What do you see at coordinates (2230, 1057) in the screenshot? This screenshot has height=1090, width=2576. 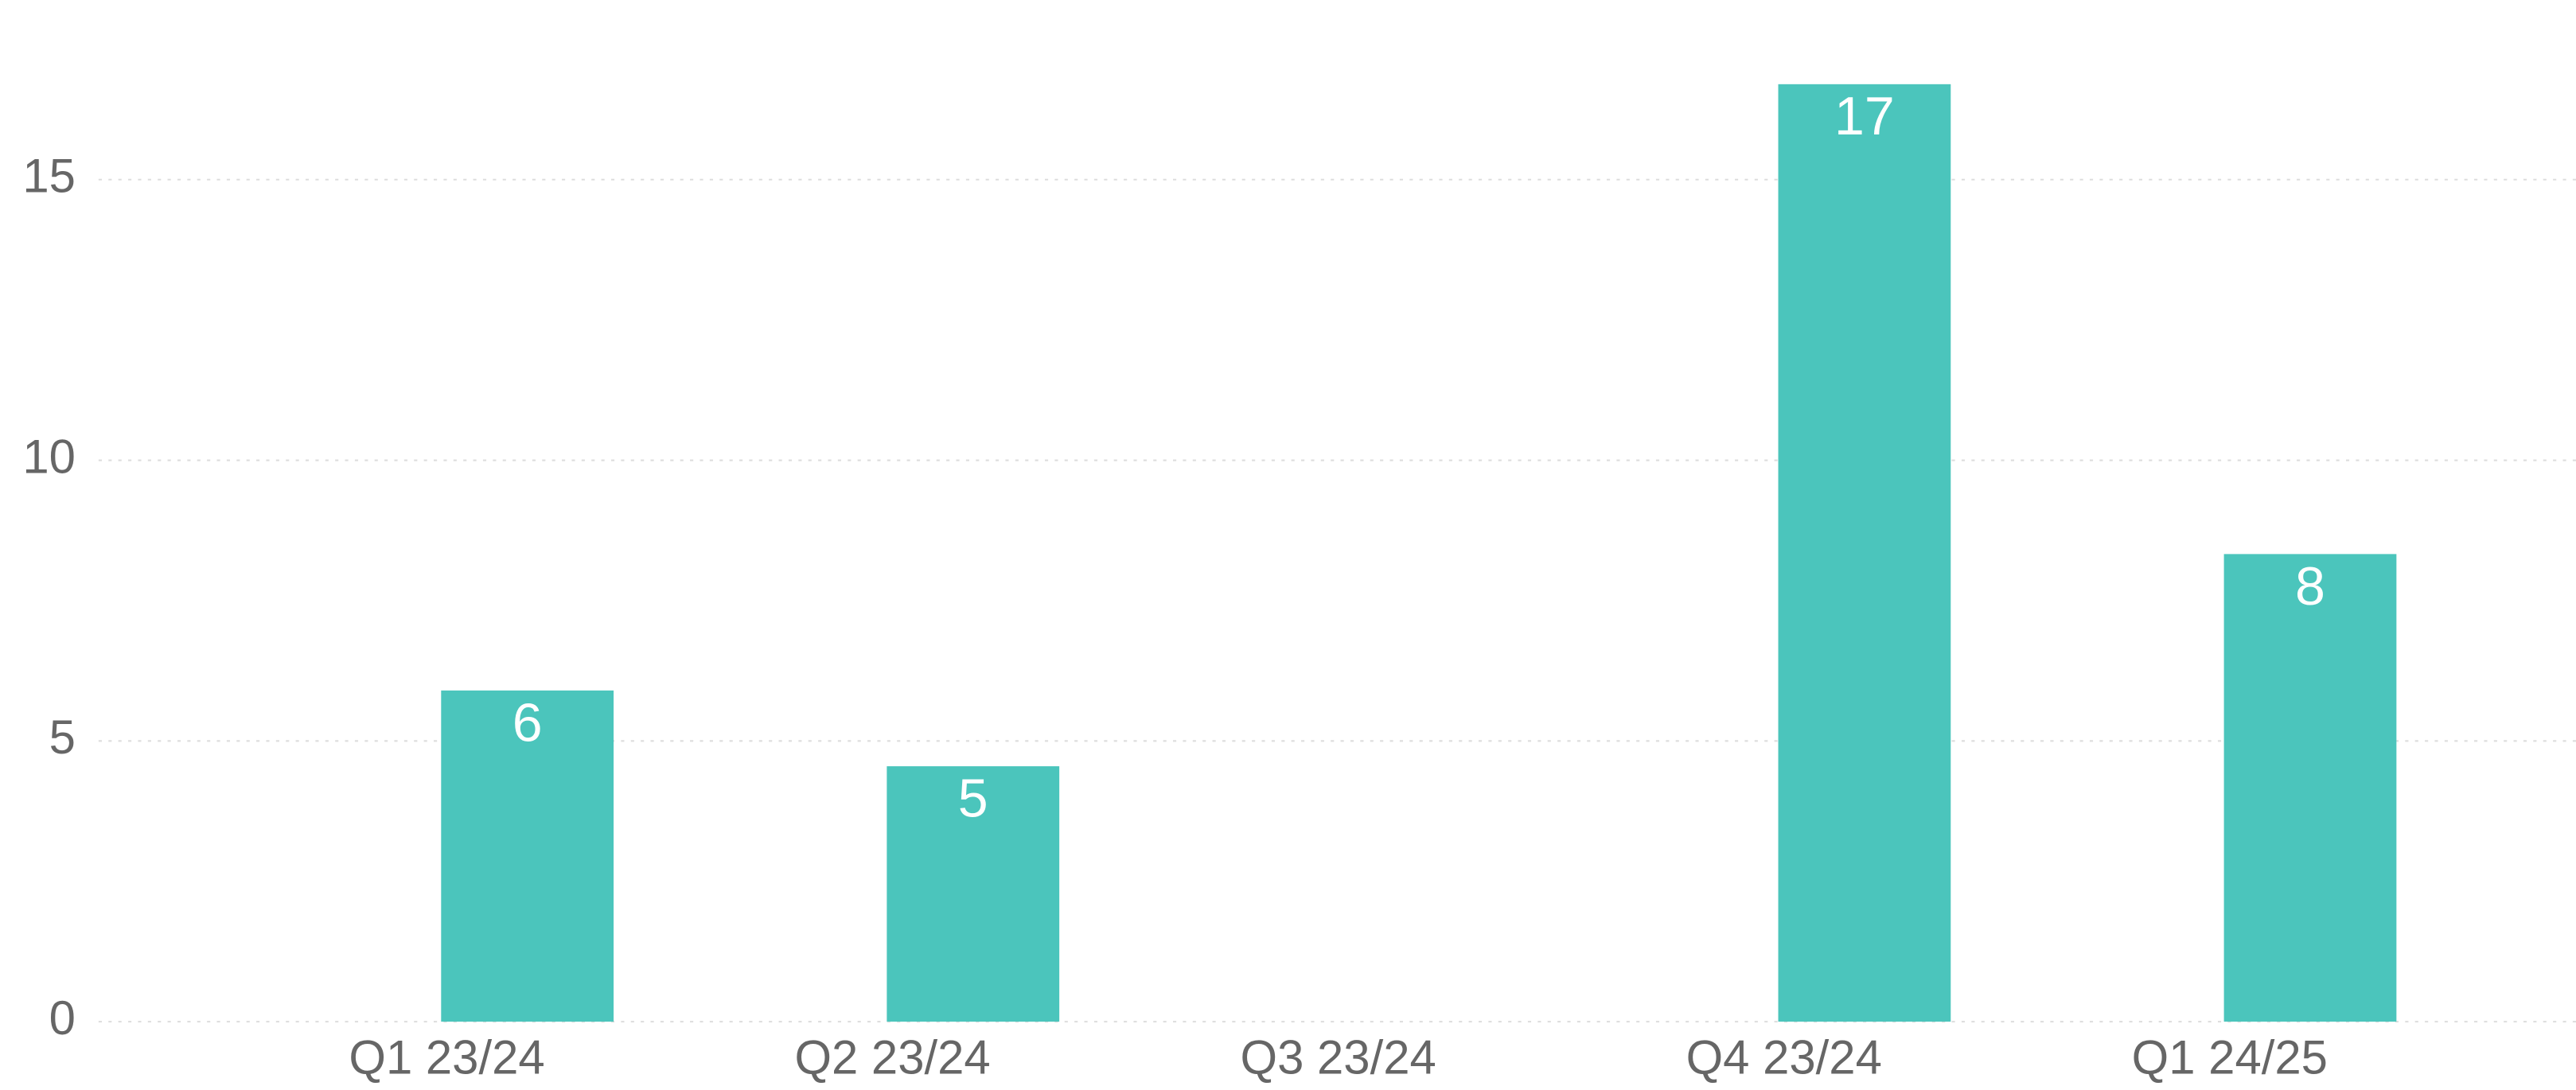 I see `x-tick-label: Q1 24/25` at bounding box center [2230, 1057].